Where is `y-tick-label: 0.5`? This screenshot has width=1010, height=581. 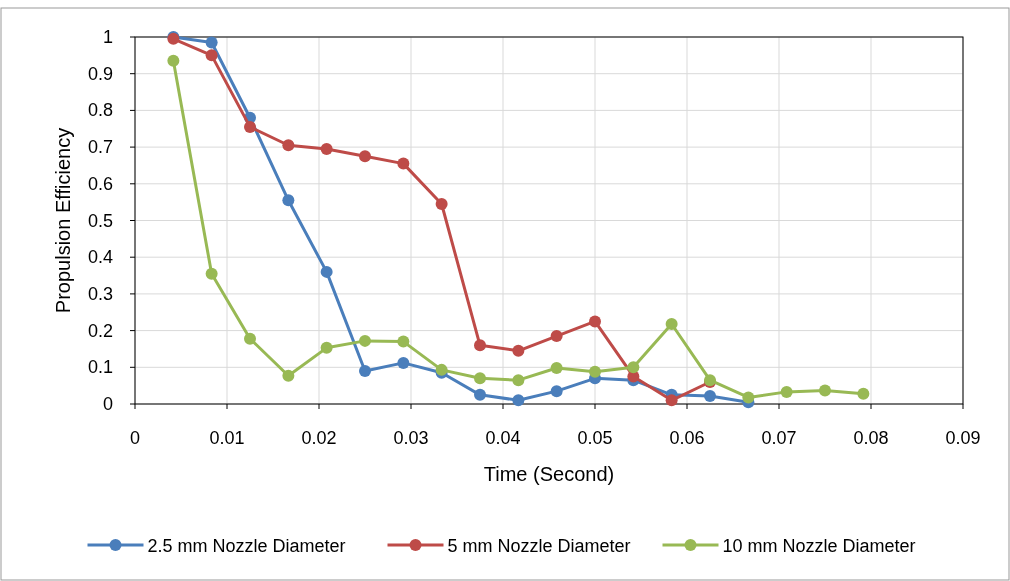
y-tick-label: 0.5 is located at coordinates (100, 220).